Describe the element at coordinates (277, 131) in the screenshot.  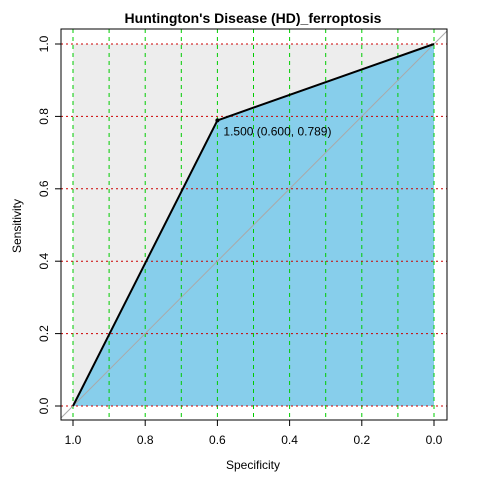
I see `threshold-annotation: 1.500 (0.600, 0.789)` at that location.